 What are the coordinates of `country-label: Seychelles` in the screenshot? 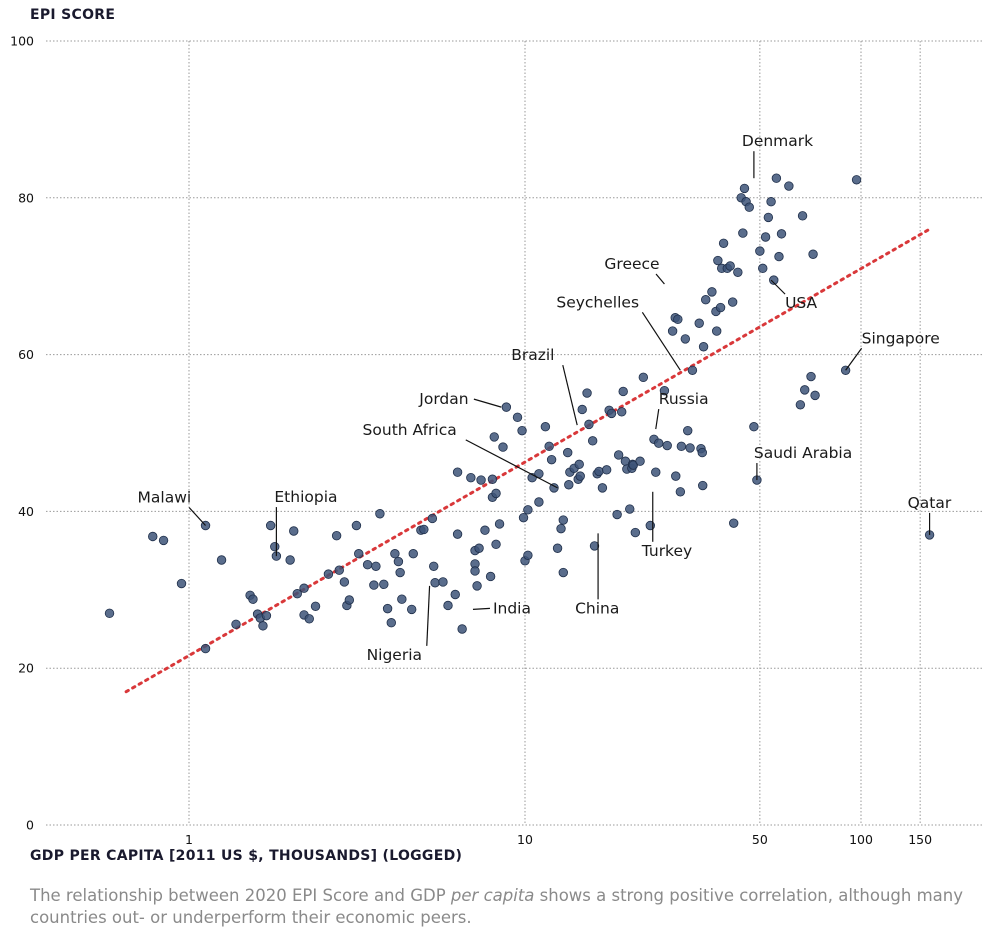 It's located at (597, 302).